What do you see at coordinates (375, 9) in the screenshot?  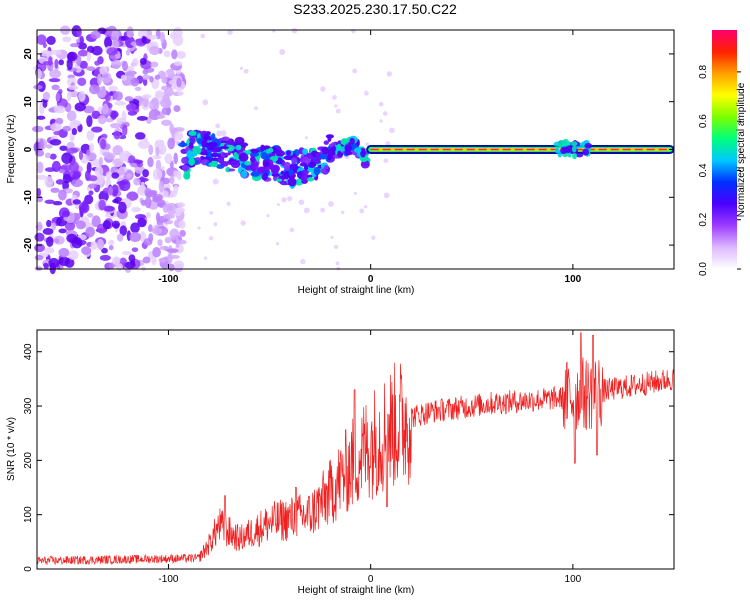 I see `figure-title: S233.2025.230.17.50.C22` at bounding box center [375, 9].